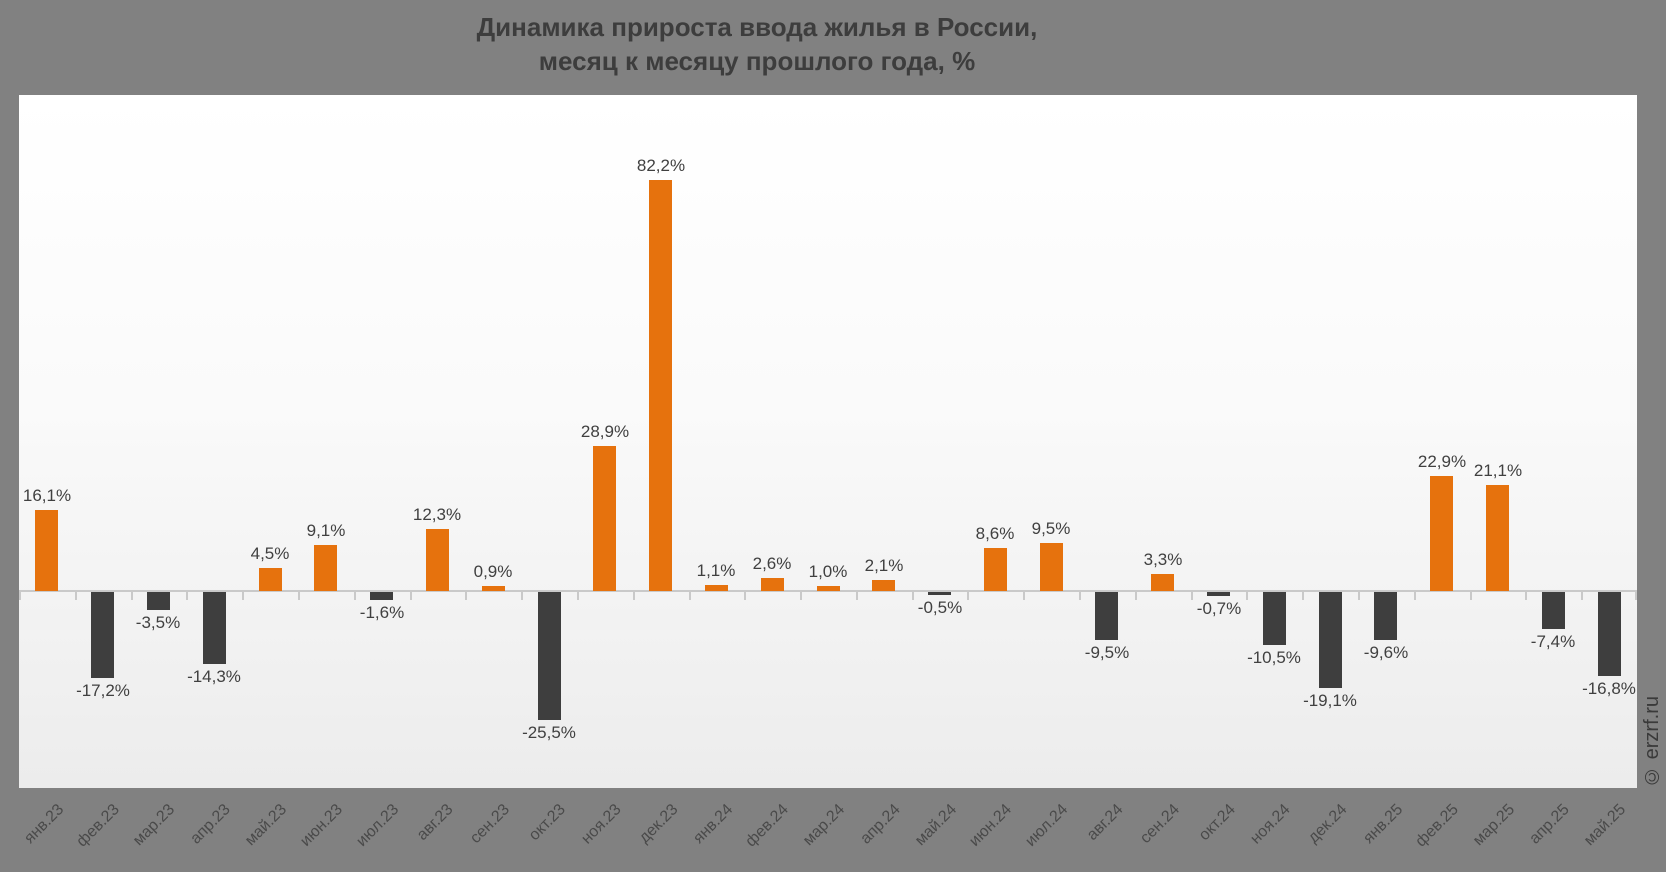 Image resolution: width=1666 pixels, height=872 pixels. What do you see at coordinates (1383, 824) in the screenshot?
I see `x-axis-label: янв.25` at bounding box center [1383, 824].